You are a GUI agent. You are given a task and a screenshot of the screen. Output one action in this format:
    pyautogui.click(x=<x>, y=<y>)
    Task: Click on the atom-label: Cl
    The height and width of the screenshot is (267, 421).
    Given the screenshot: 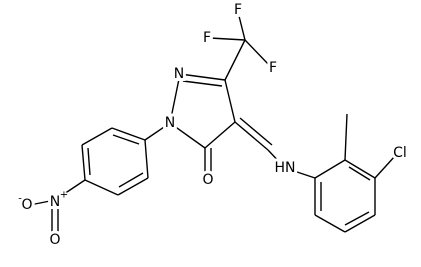 What is the action you would take?
    pyautogui.click(x=400, y=153)
    